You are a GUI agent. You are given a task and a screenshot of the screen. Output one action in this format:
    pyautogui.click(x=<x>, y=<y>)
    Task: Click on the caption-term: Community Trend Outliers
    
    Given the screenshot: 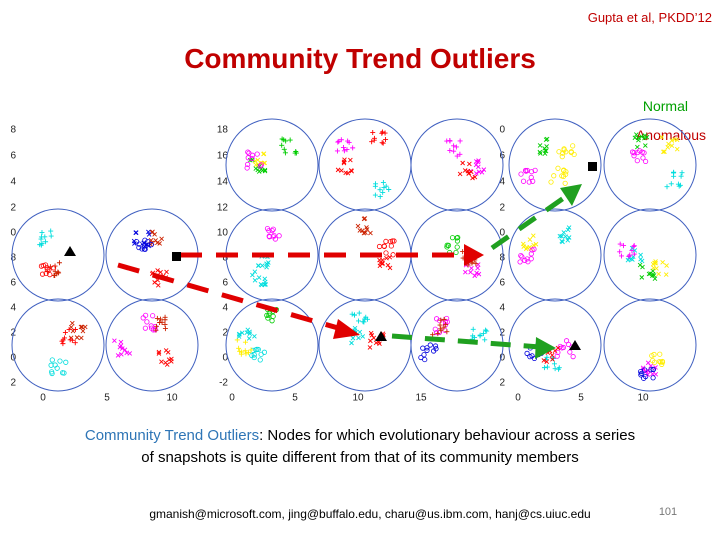 What is the action you would take?
    pyautogui.click(x=172, y=435)
    